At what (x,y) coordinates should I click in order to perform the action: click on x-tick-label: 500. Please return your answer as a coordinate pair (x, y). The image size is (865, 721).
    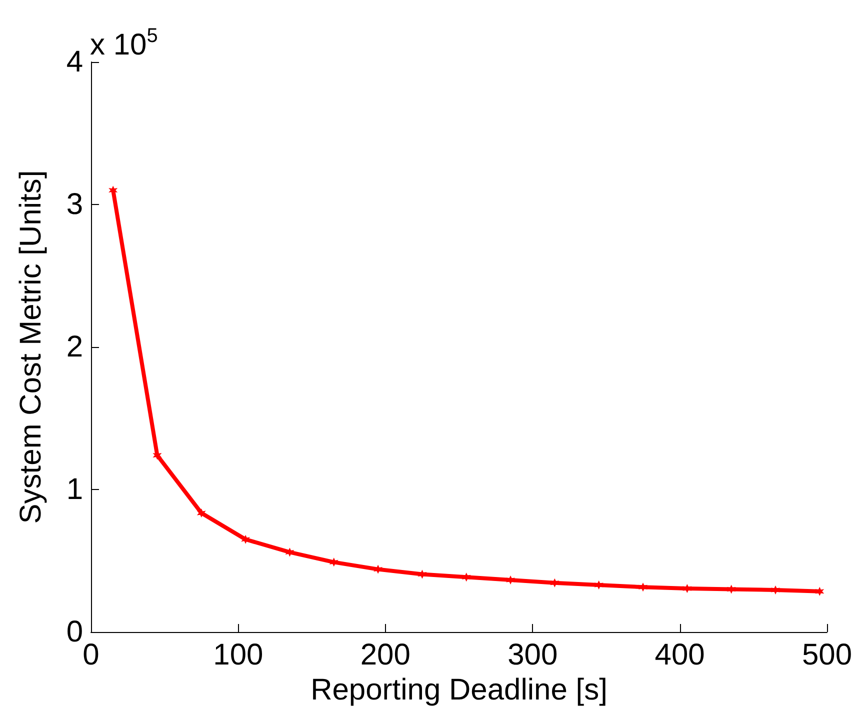
    Looking at the image, I should click on (827, 655).